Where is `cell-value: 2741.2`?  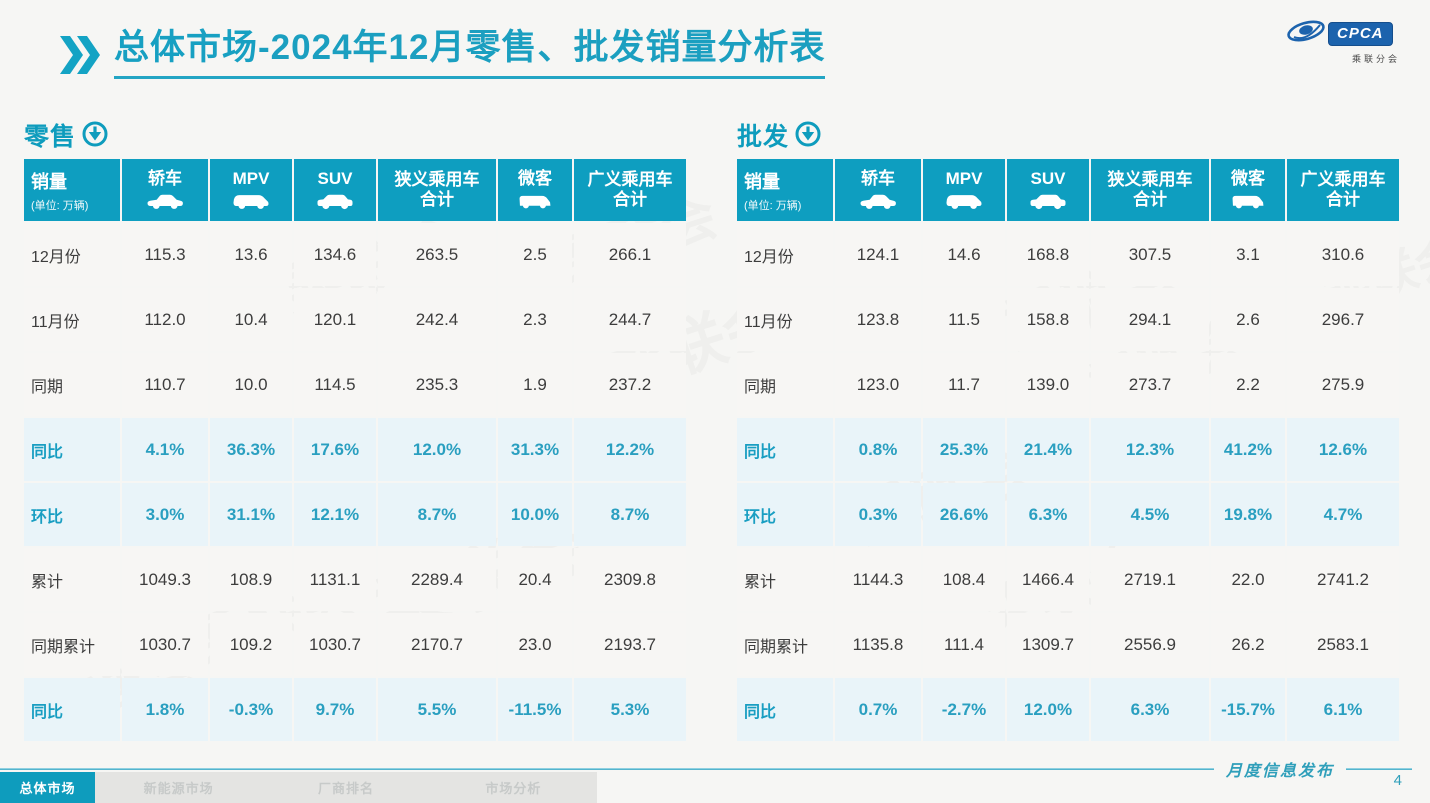
cell-value: 2741.2 is located at coordinates (1343, 579).